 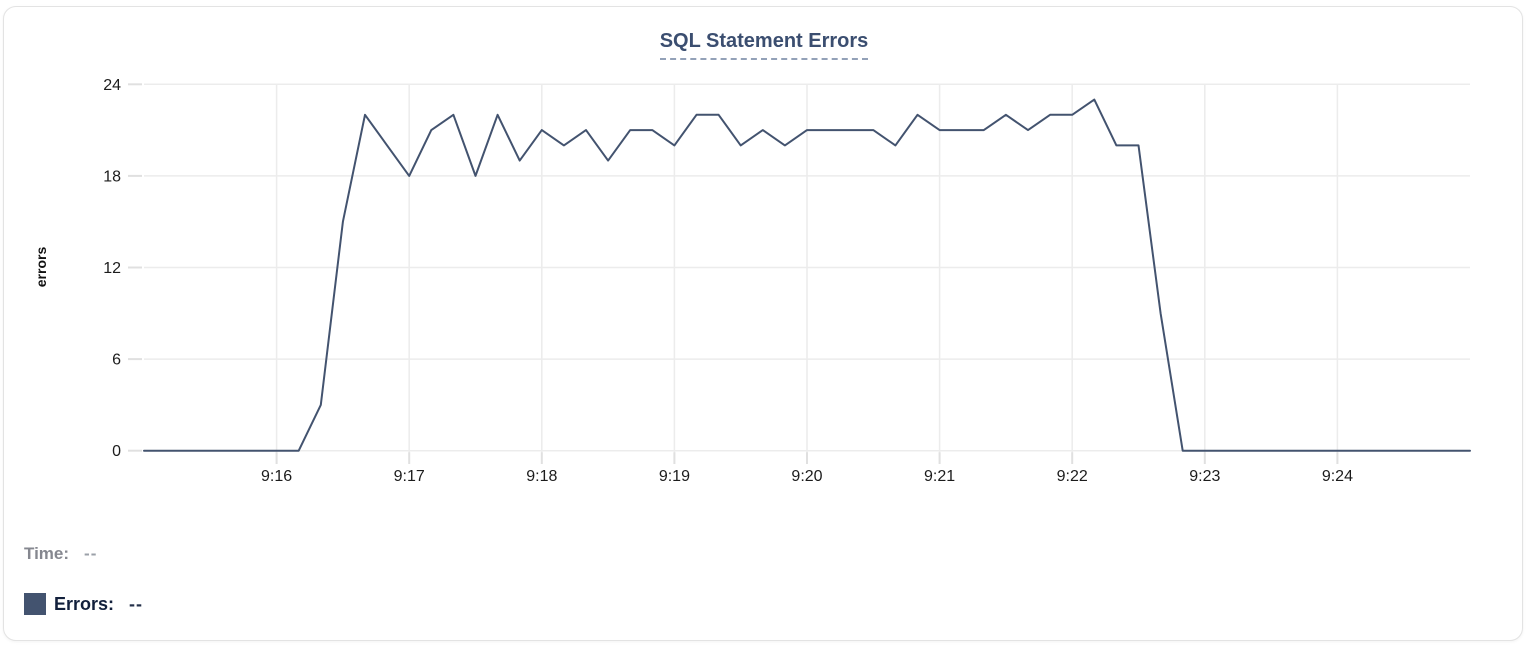 What do you see at coordinates (1337, 476) in the screenshot?
I see `x-tick-label: 9:24` at bounding box center [1337, 476].